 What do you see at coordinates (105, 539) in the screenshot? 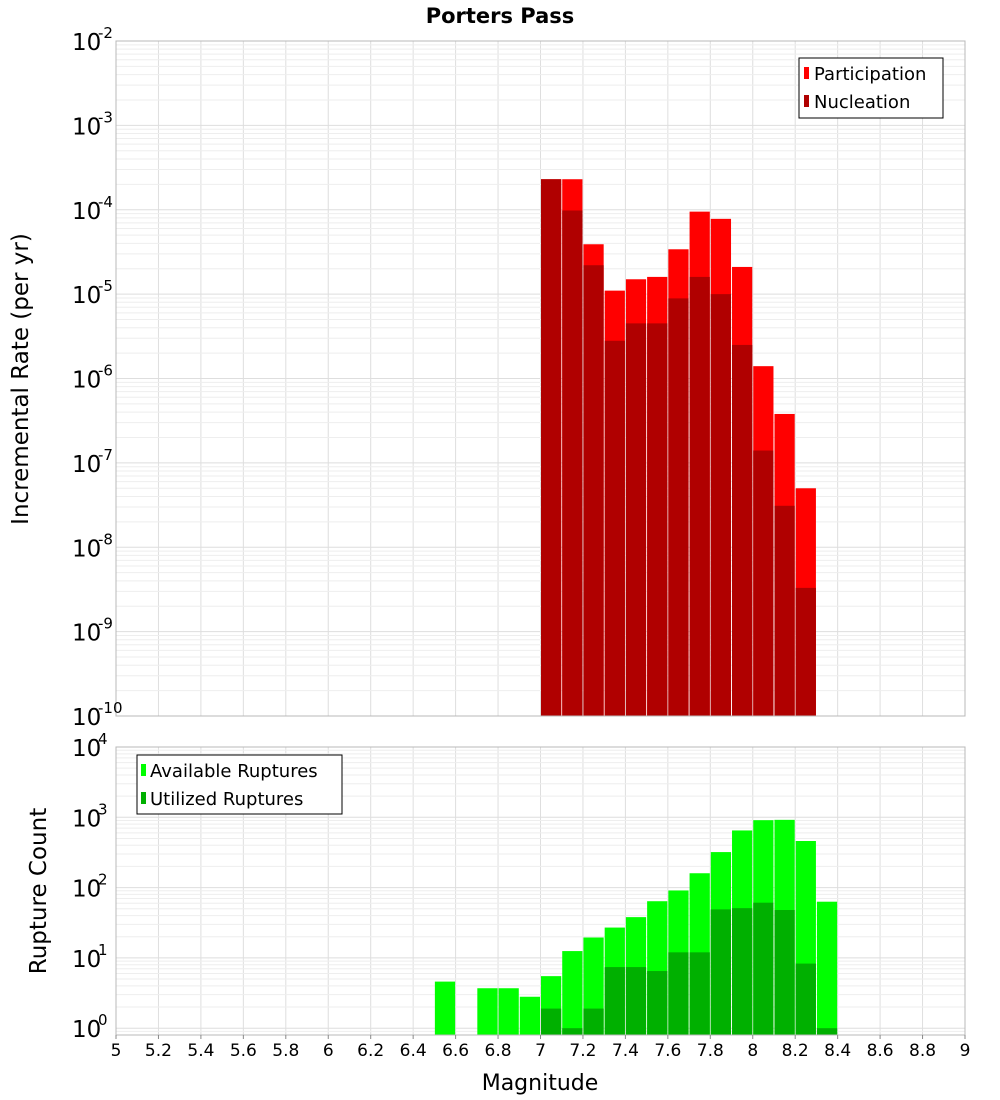
I see `top-y-tick-exponent: -8` at bounding box center [105, 539].